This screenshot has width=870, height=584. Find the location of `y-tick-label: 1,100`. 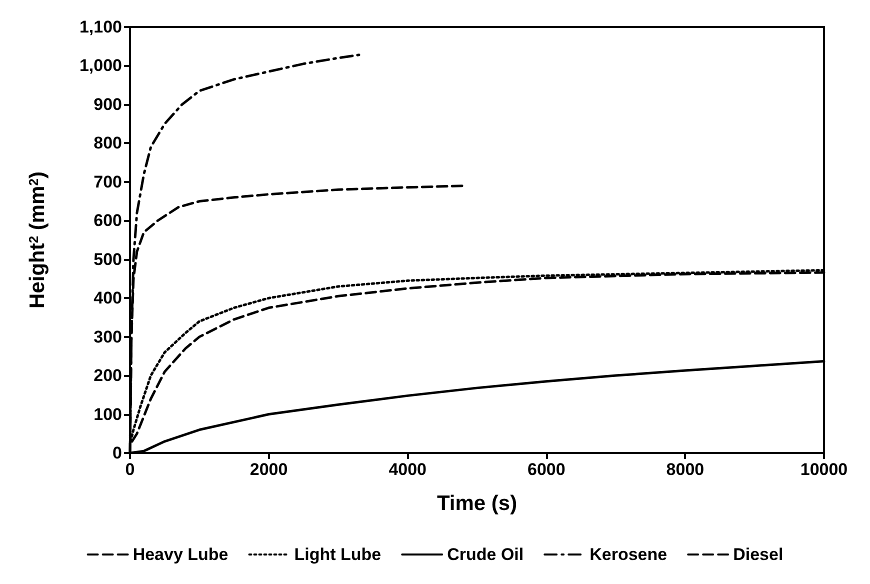

y-tick-label: 1,100 is located at coordinates (100, 27).